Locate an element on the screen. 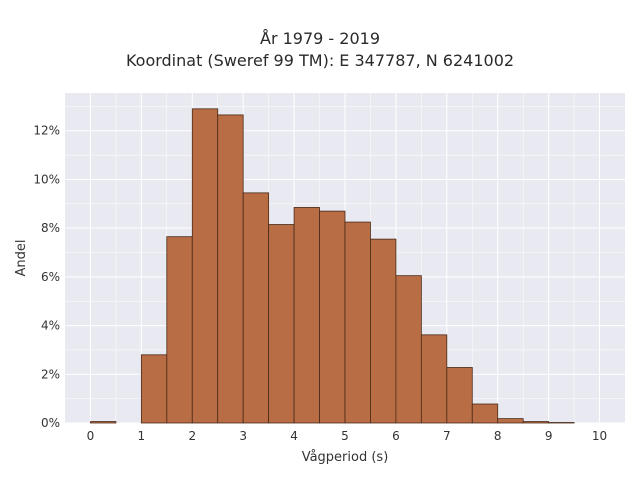 This screenshot has width=640, height=480. y-tick-label: 2% is located at coordinates (50, 374).